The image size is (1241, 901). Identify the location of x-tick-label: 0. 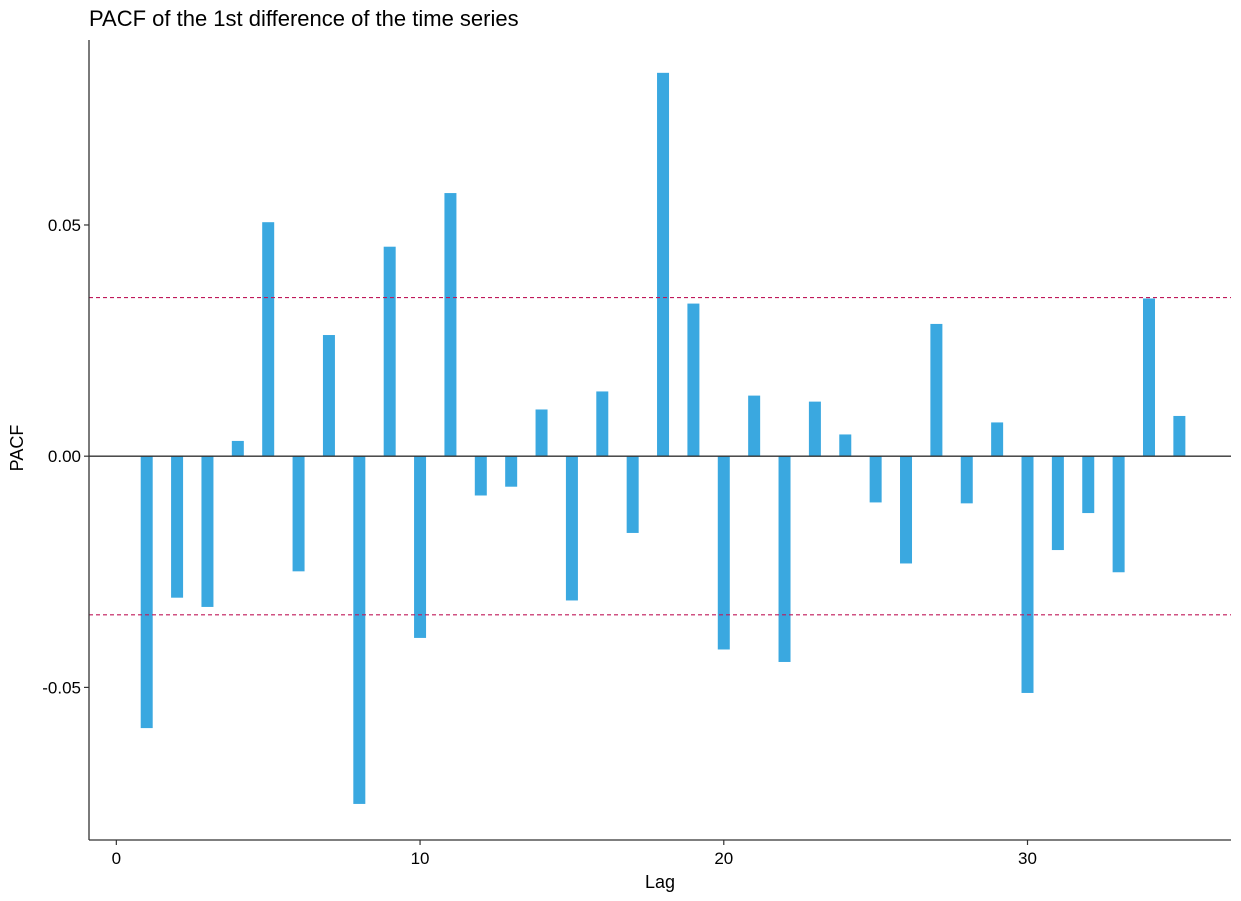
(116, 858).